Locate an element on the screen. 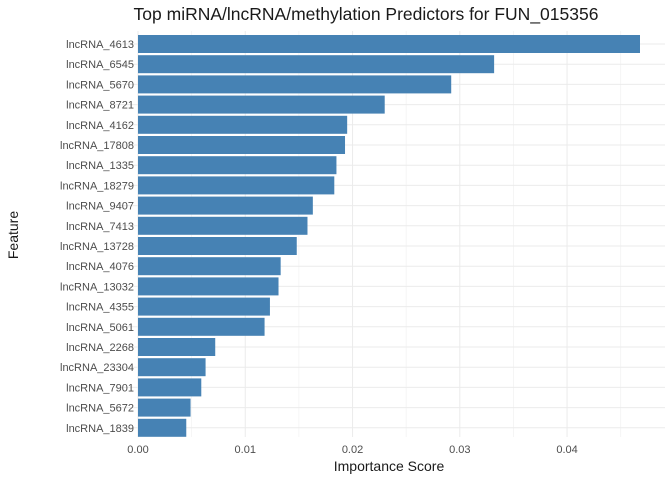 The height and width of the screenshot is (480, 672). x-axis-title: Importance Score is located at coordinates (389, 466).